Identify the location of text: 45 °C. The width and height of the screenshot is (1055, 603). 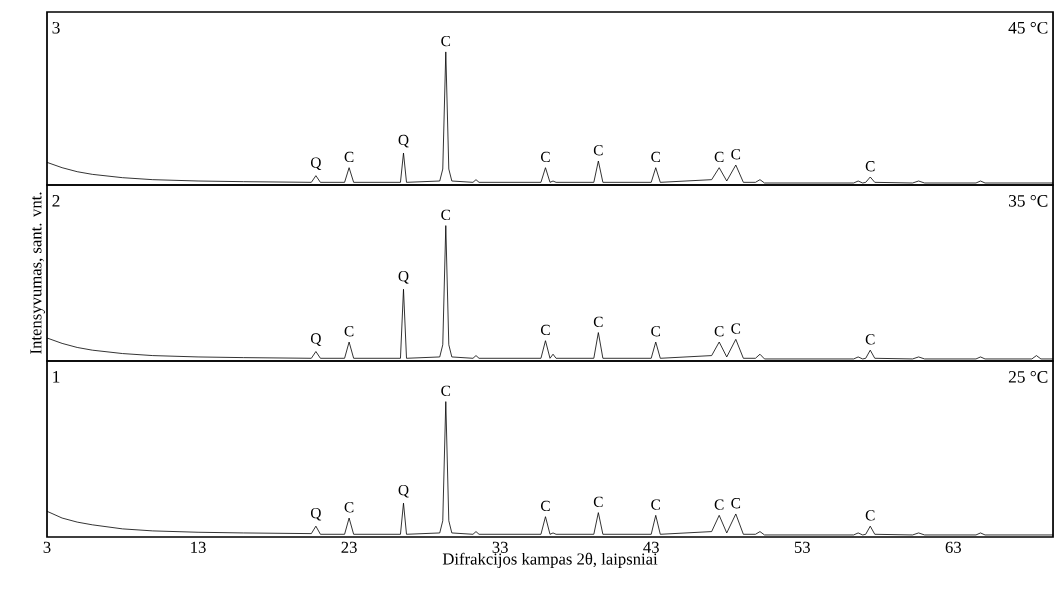
(1028, 27).